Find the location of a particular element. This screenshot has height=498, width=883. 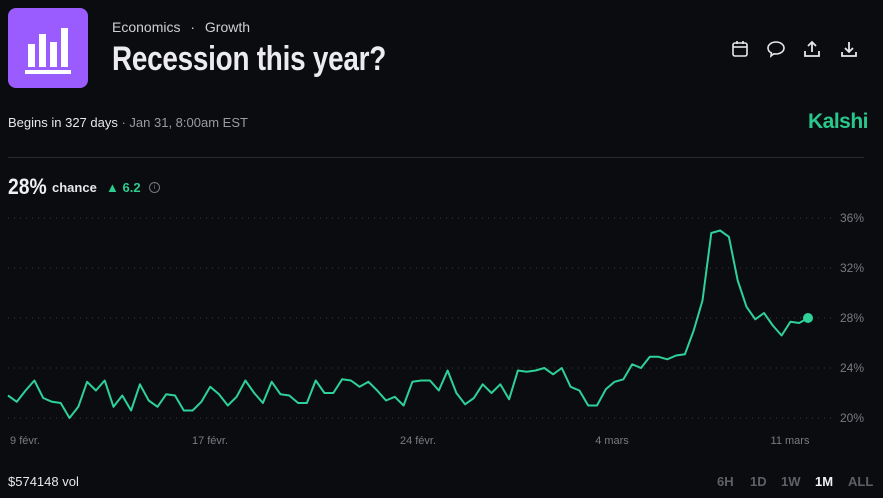

range-6h-button: 6H is located at coordinates (725, 481).